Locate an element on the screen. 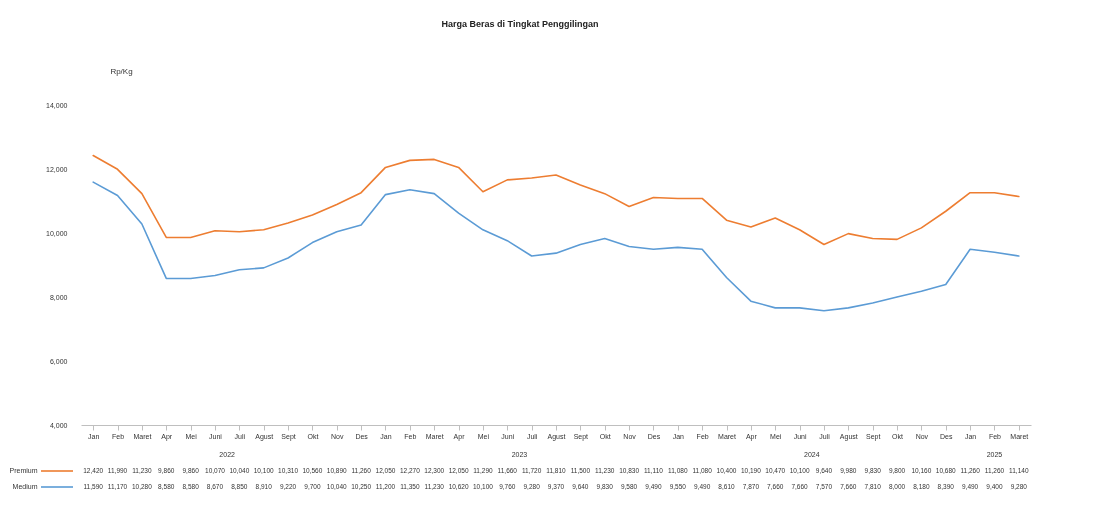 The image size is (1113, 508). y-axis-title: Rp/Kg is located at coordinates (121, 71).